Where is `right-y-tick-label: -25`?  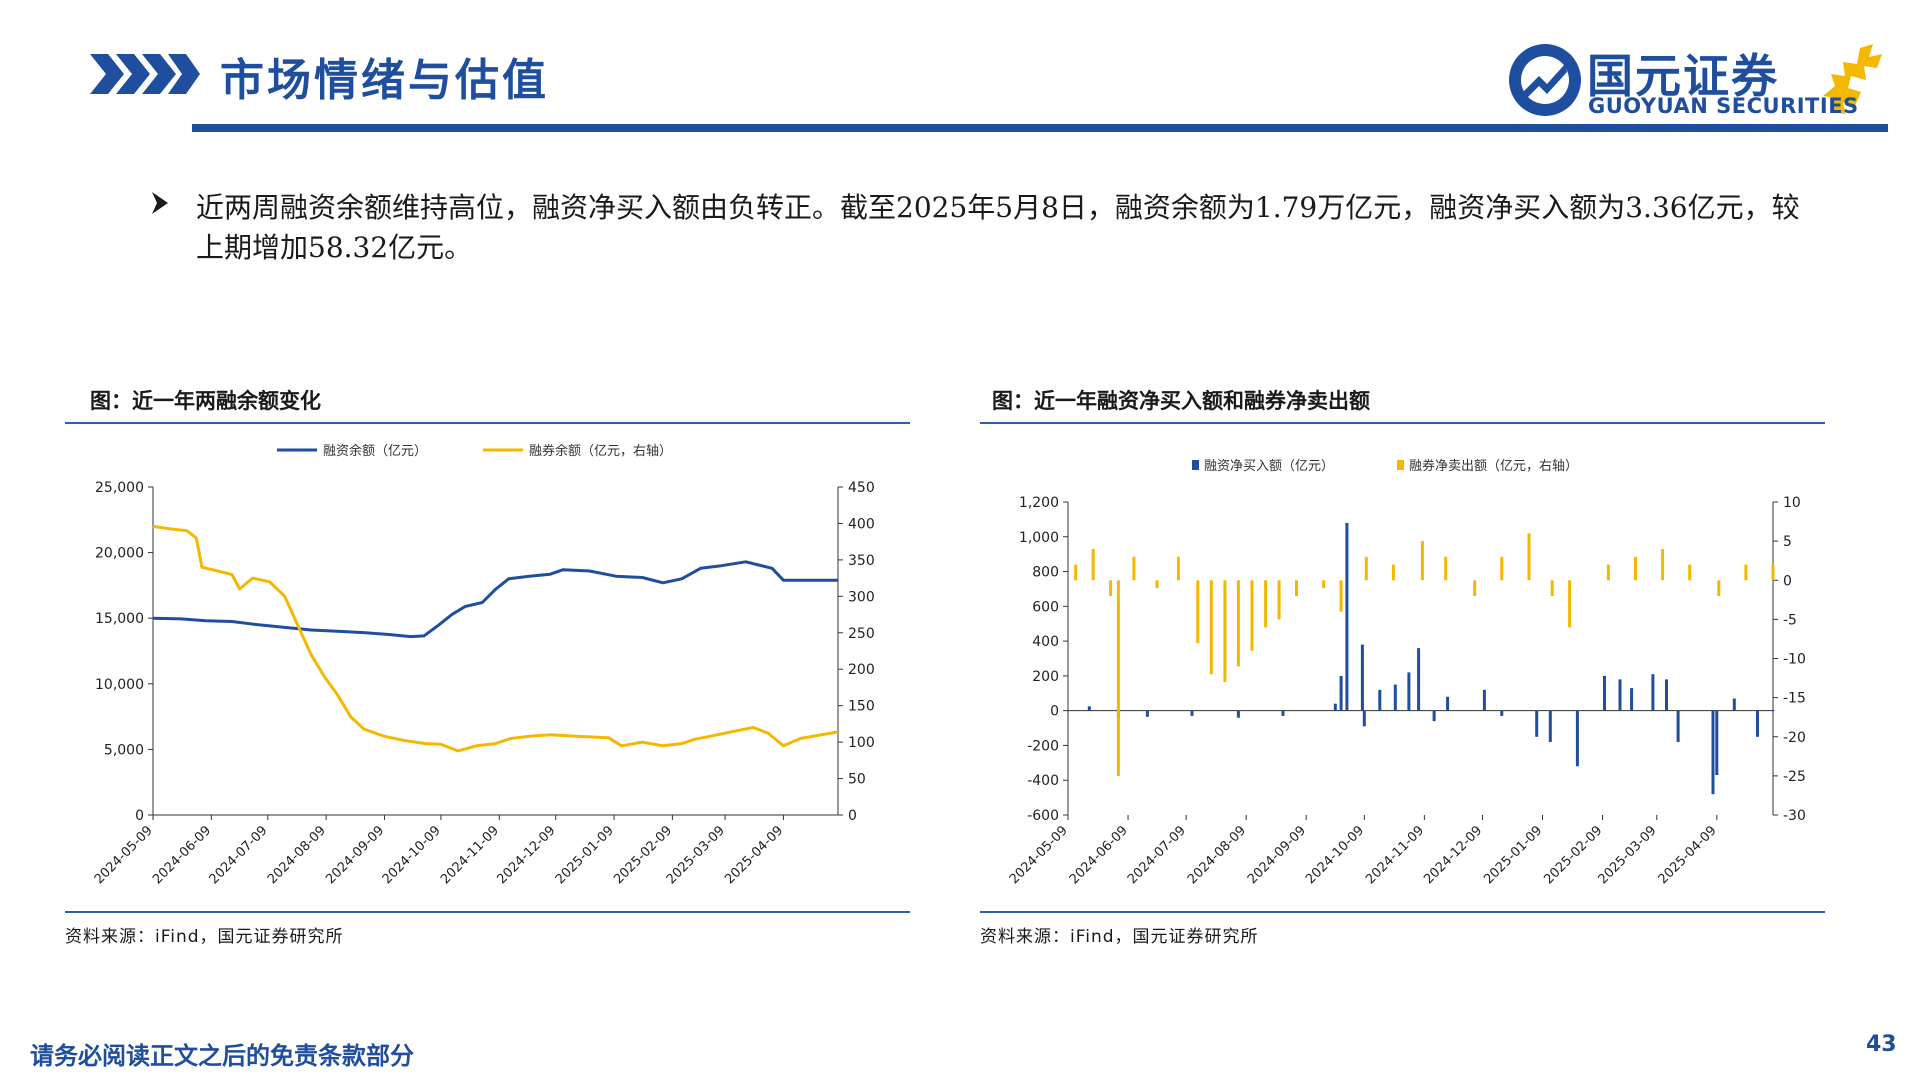 right-y-tick-label: -25 is located at coordinates (1794, 777).